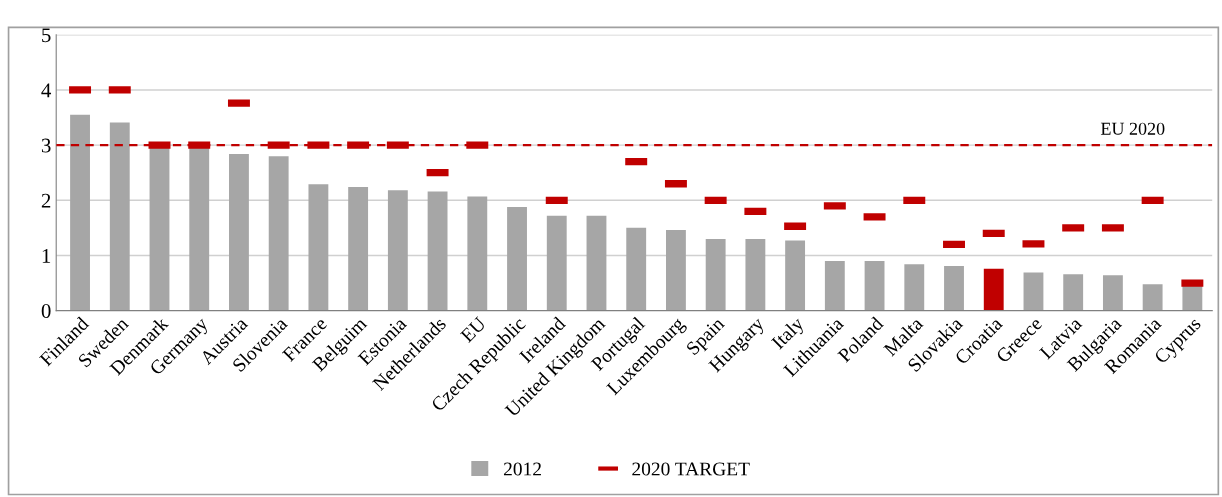 The height and width of the screenshot is (497, 1222). What do you see at coordinates (46, 311) in the screenshot?
I see `y-tick-label: 0` at bounding box center [46, 311].